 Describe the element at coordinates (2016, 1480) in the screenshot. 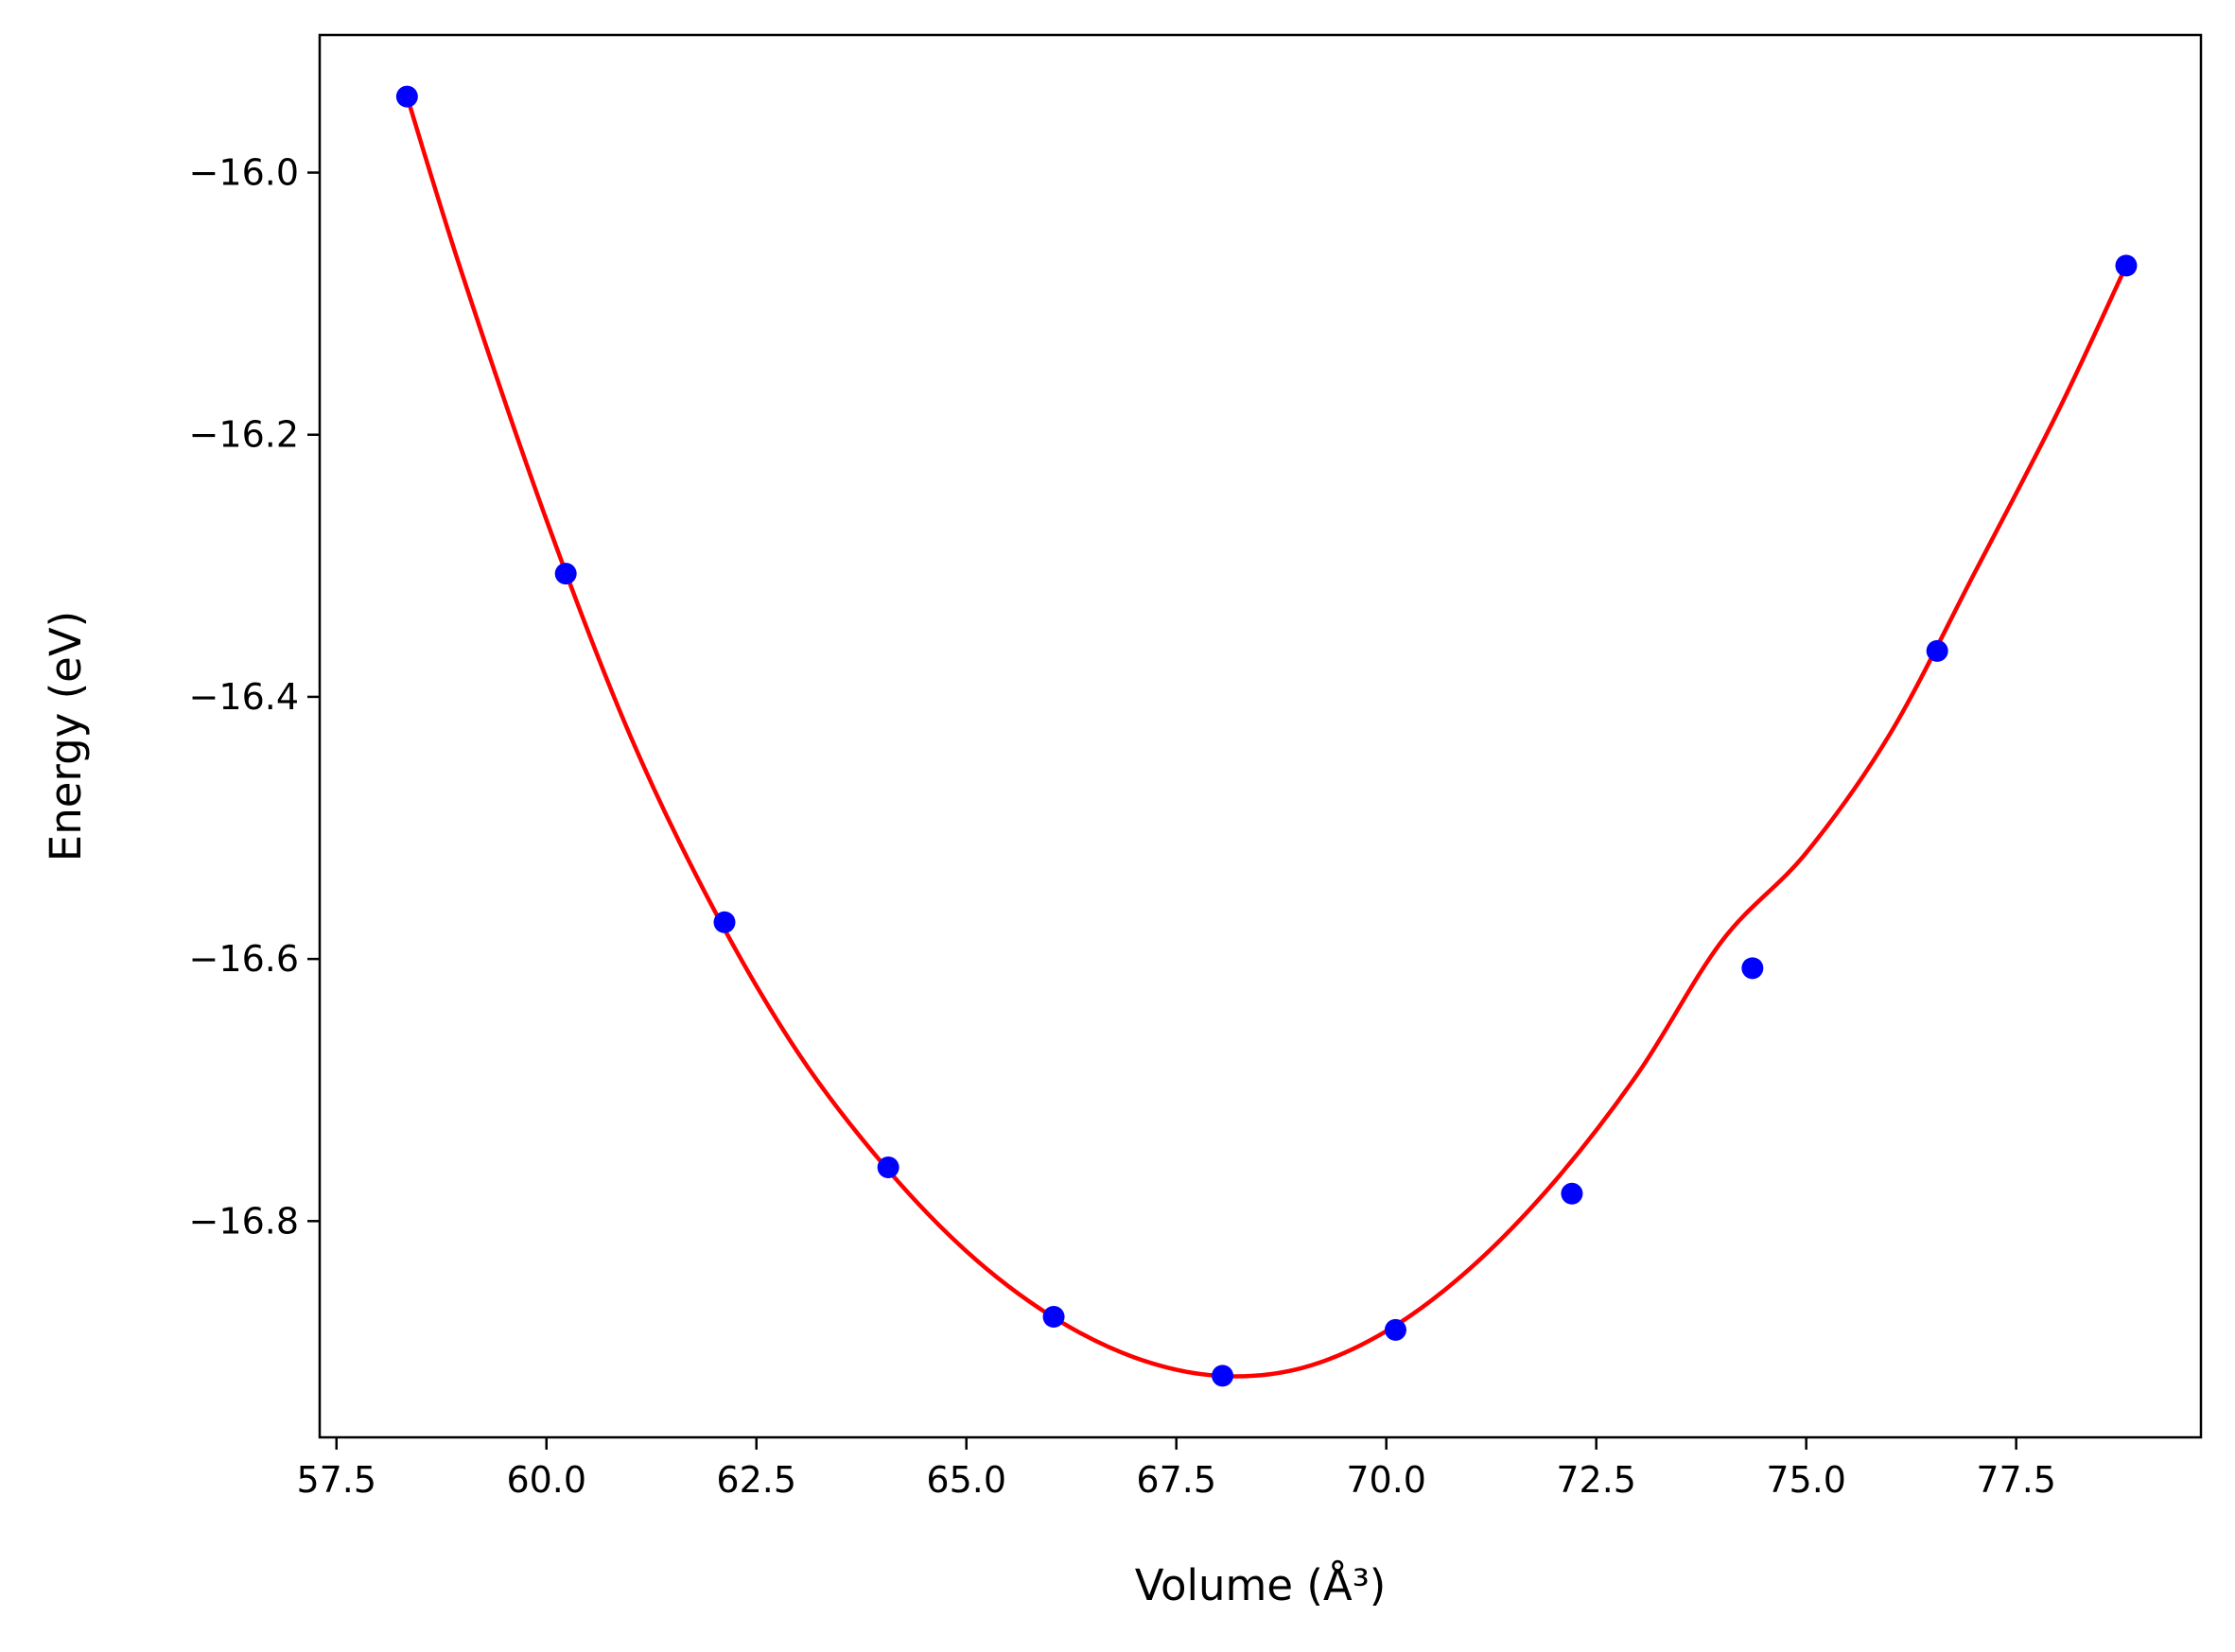

I see `x-tick-label: 77.5` at that location.